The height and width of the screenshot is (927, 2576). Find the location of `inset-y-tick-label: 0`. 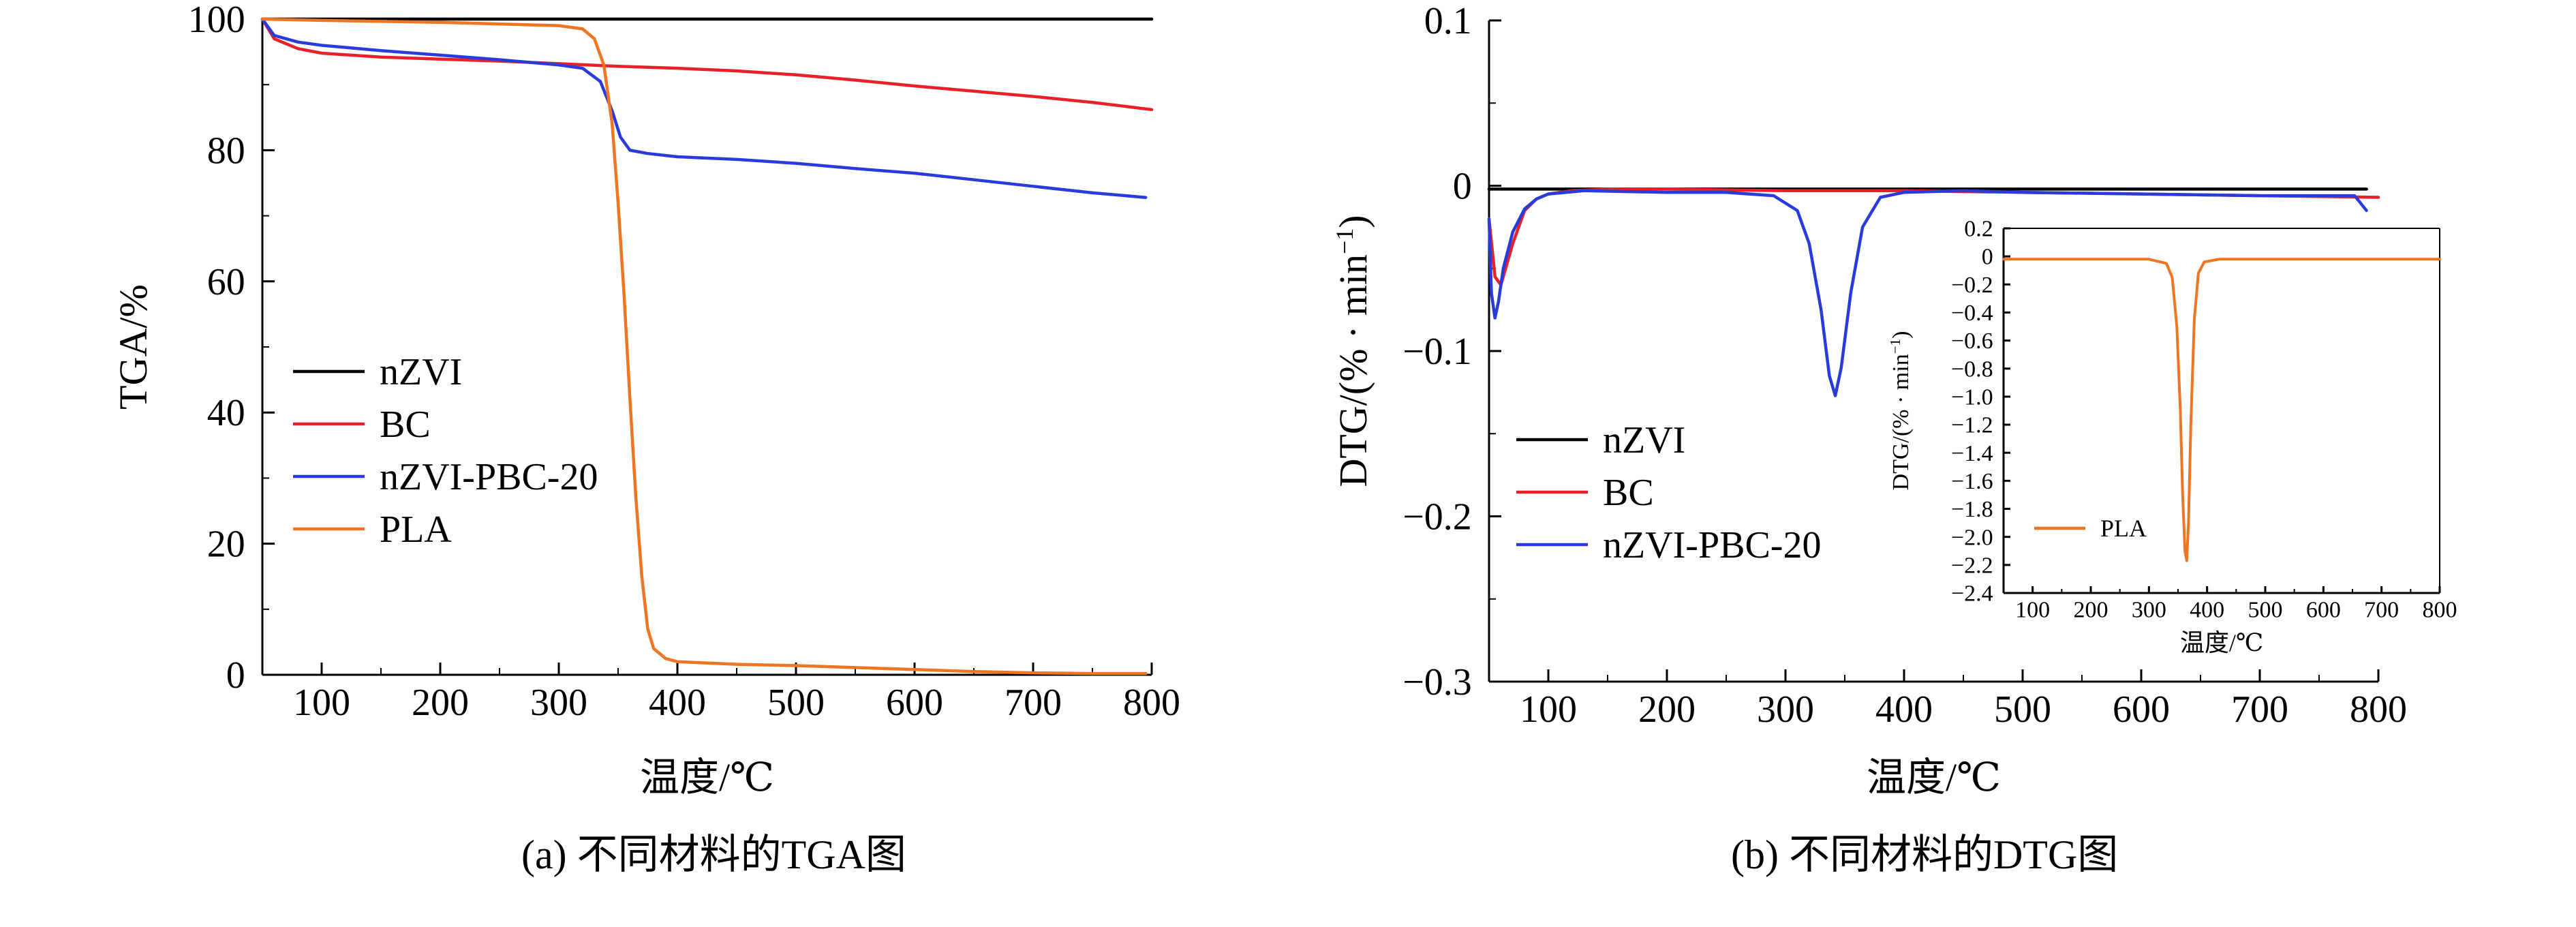

inset-y-tick-label: 0 is located at coordinates (1987, 257).